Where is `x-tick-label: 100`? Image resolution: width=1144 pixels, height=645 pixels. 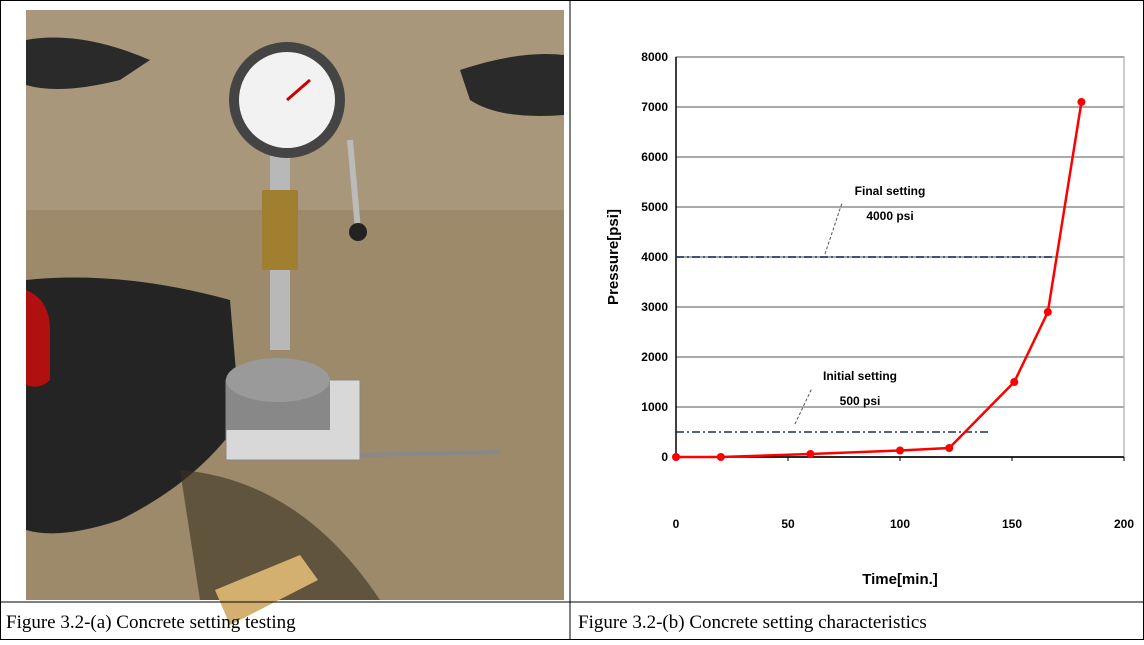
x-tick-label: 100 is located at coordinates (900, 524).